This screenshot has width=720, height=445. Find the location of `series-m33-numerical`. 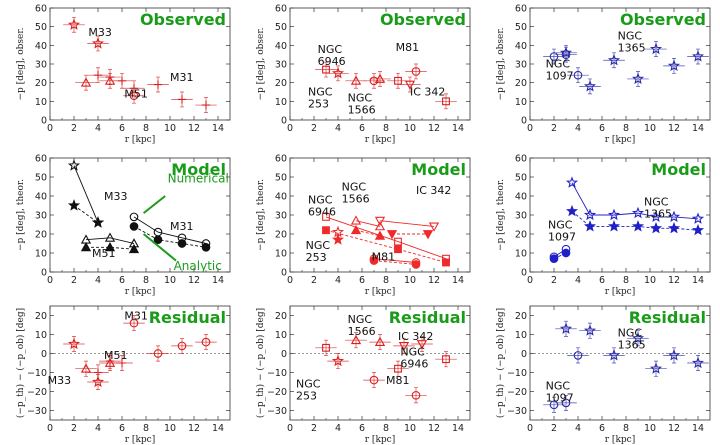

series-m33-numerical is located at coordinates (86, 193).